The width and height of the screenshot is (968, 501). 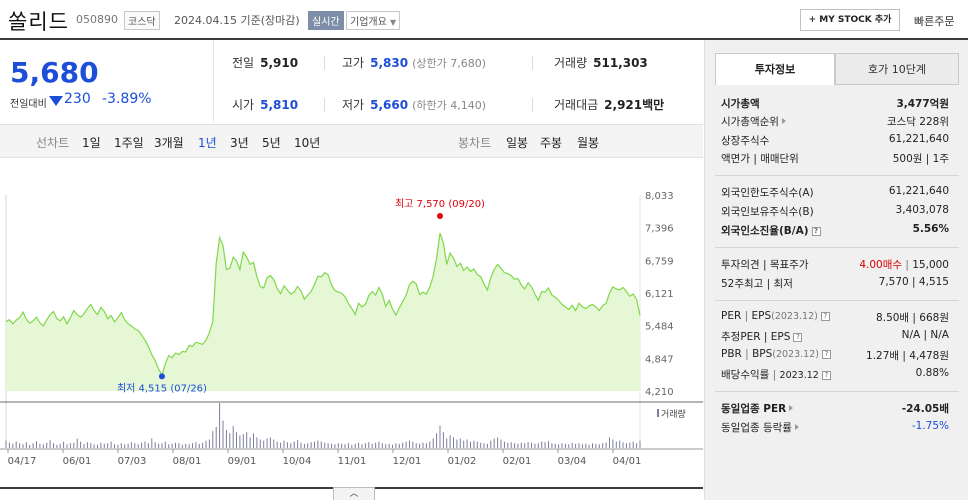 I want to click on tab-investment-info: 투자정보, so click(x=775, y=69).